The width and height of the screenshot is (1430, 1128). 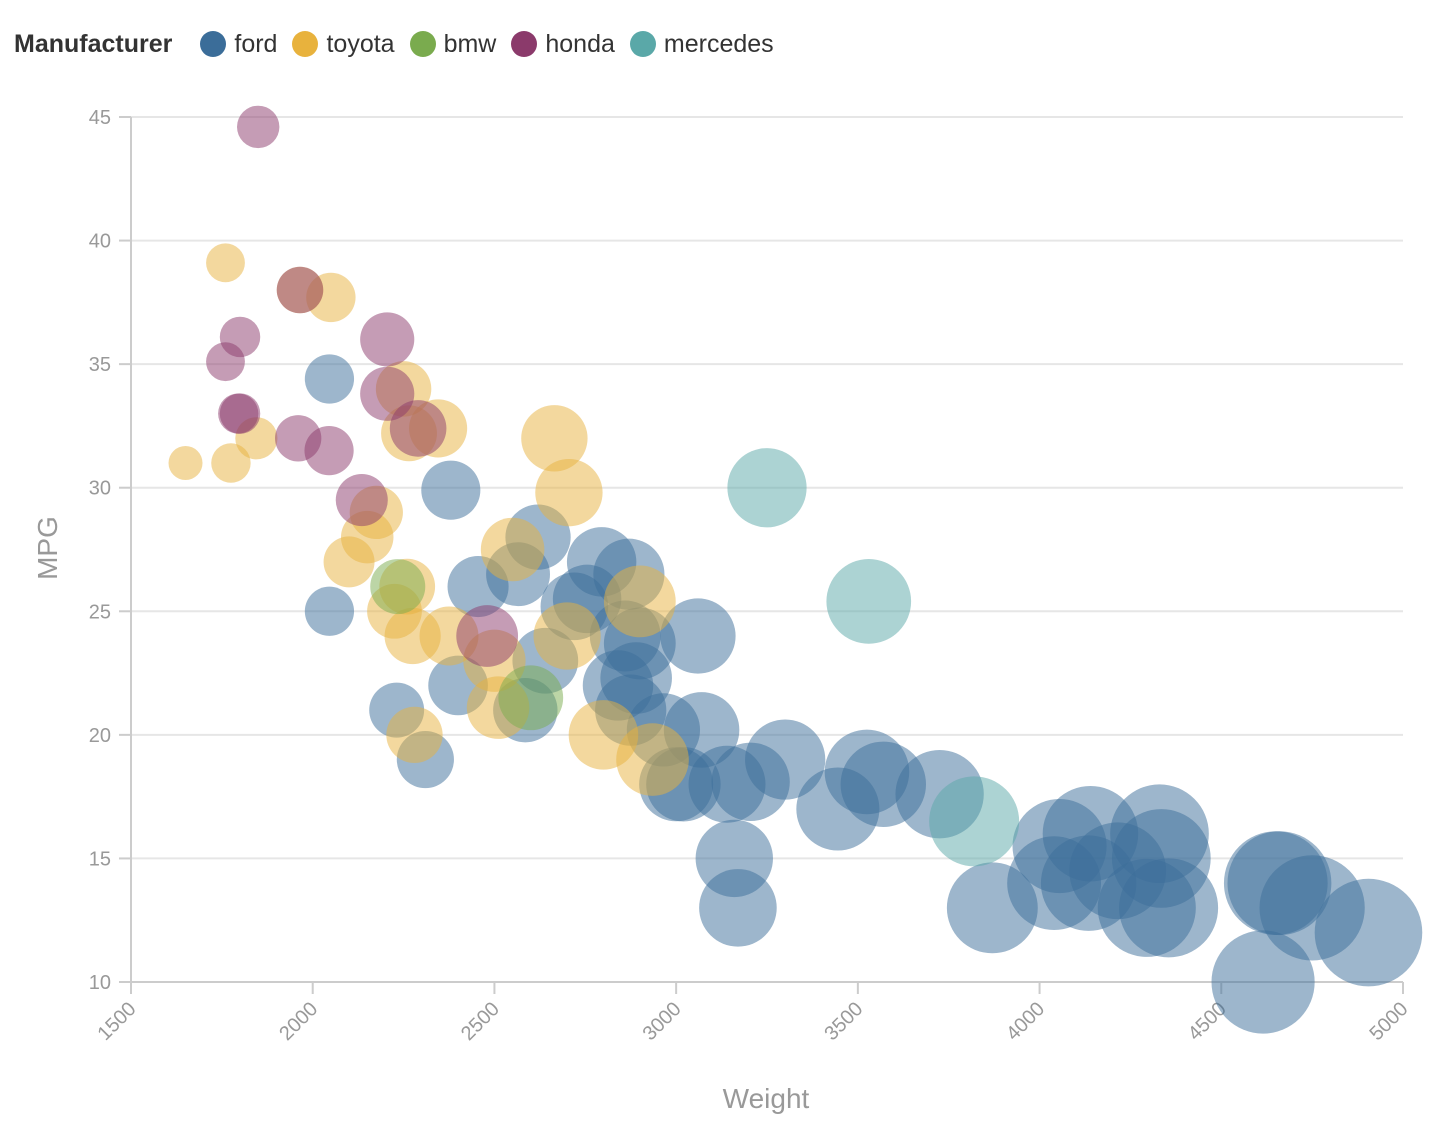 I want to click on x-tick-label: 2500, so click(x=480, y=1021).